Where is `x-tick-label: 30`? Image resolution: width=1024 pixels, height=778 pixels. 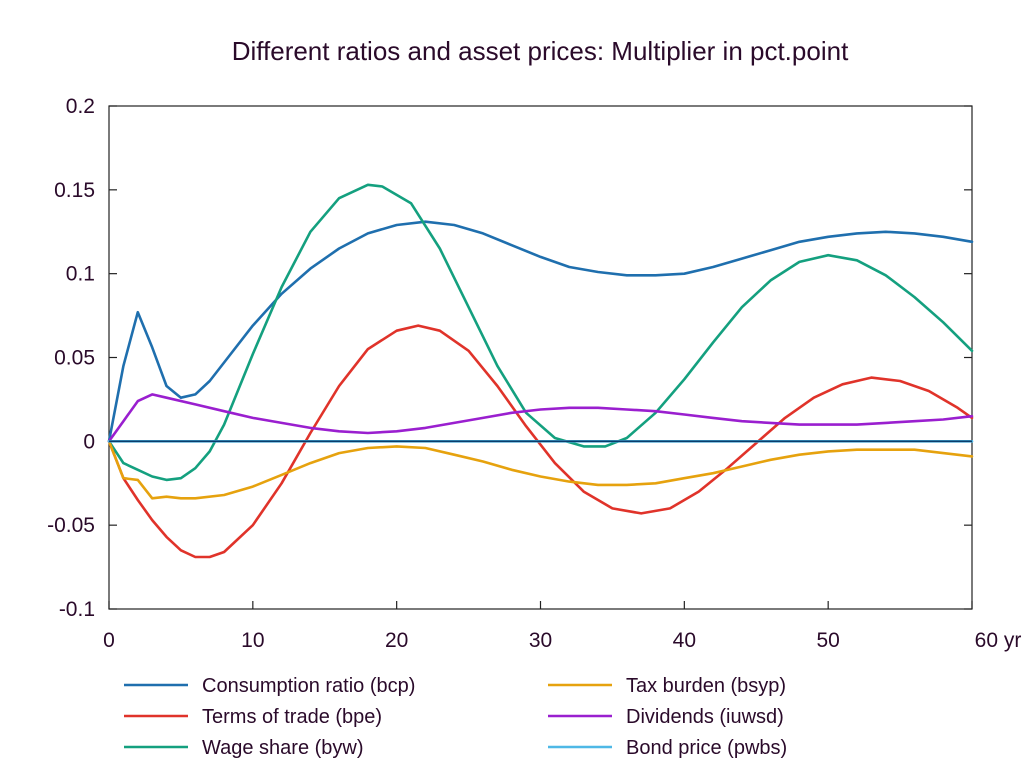
x-tick-label: 30 is located at coordinates (540, 640).